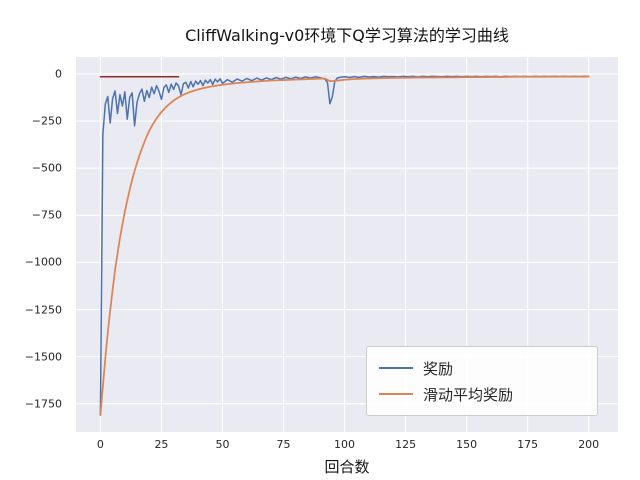 This screenshot has height=480, width=640. What do you see at coordinates (406, 444) in the screenshot?
I see `x-tick-label: 125` at bounding box center [406, 444].